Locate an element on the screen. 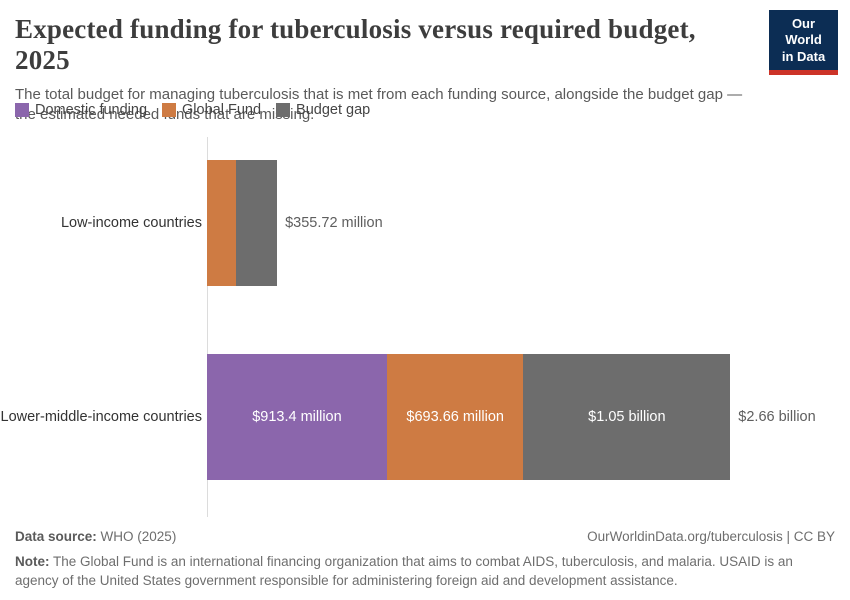  segment-value-label: $1.05 billion is located at coordinates (627, 417).